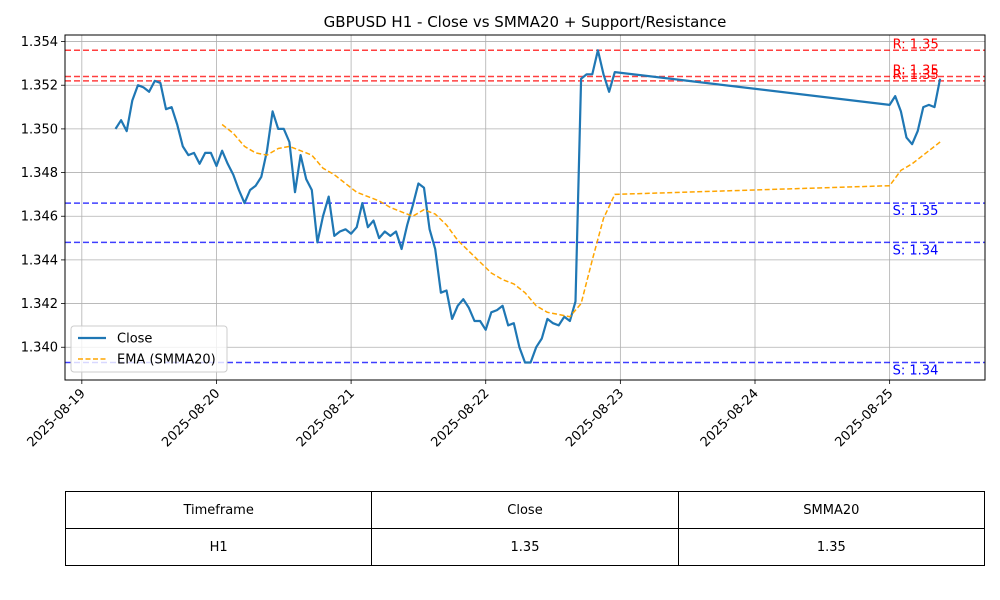 This screenshot has height=600, width=1000. I want to click on y-tick-label: 1.342, so click(39, 304).